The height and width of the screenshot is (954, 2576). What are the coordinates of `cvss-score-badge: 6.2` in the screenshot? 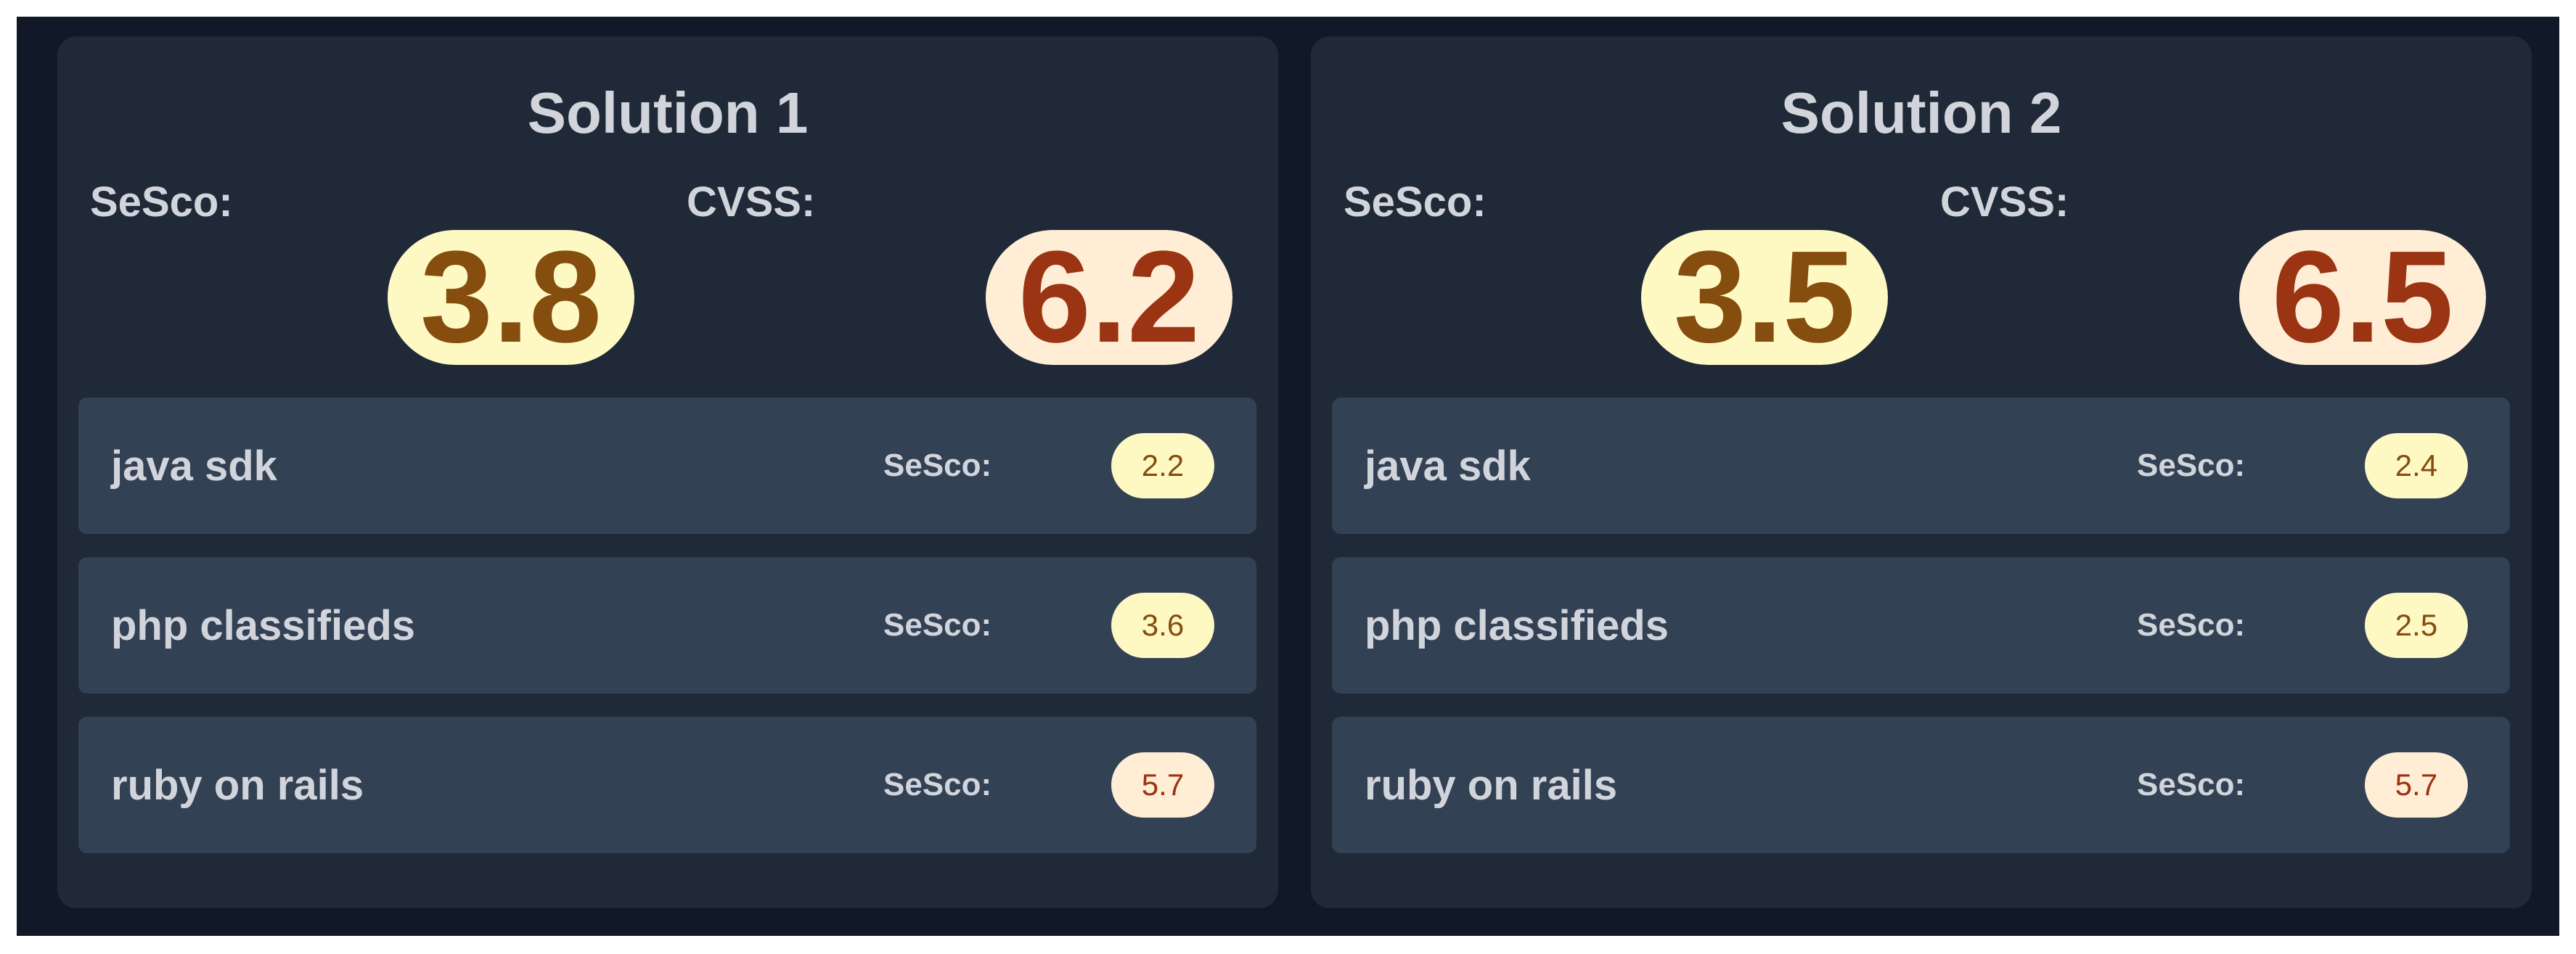 It's located at (1109, 298).